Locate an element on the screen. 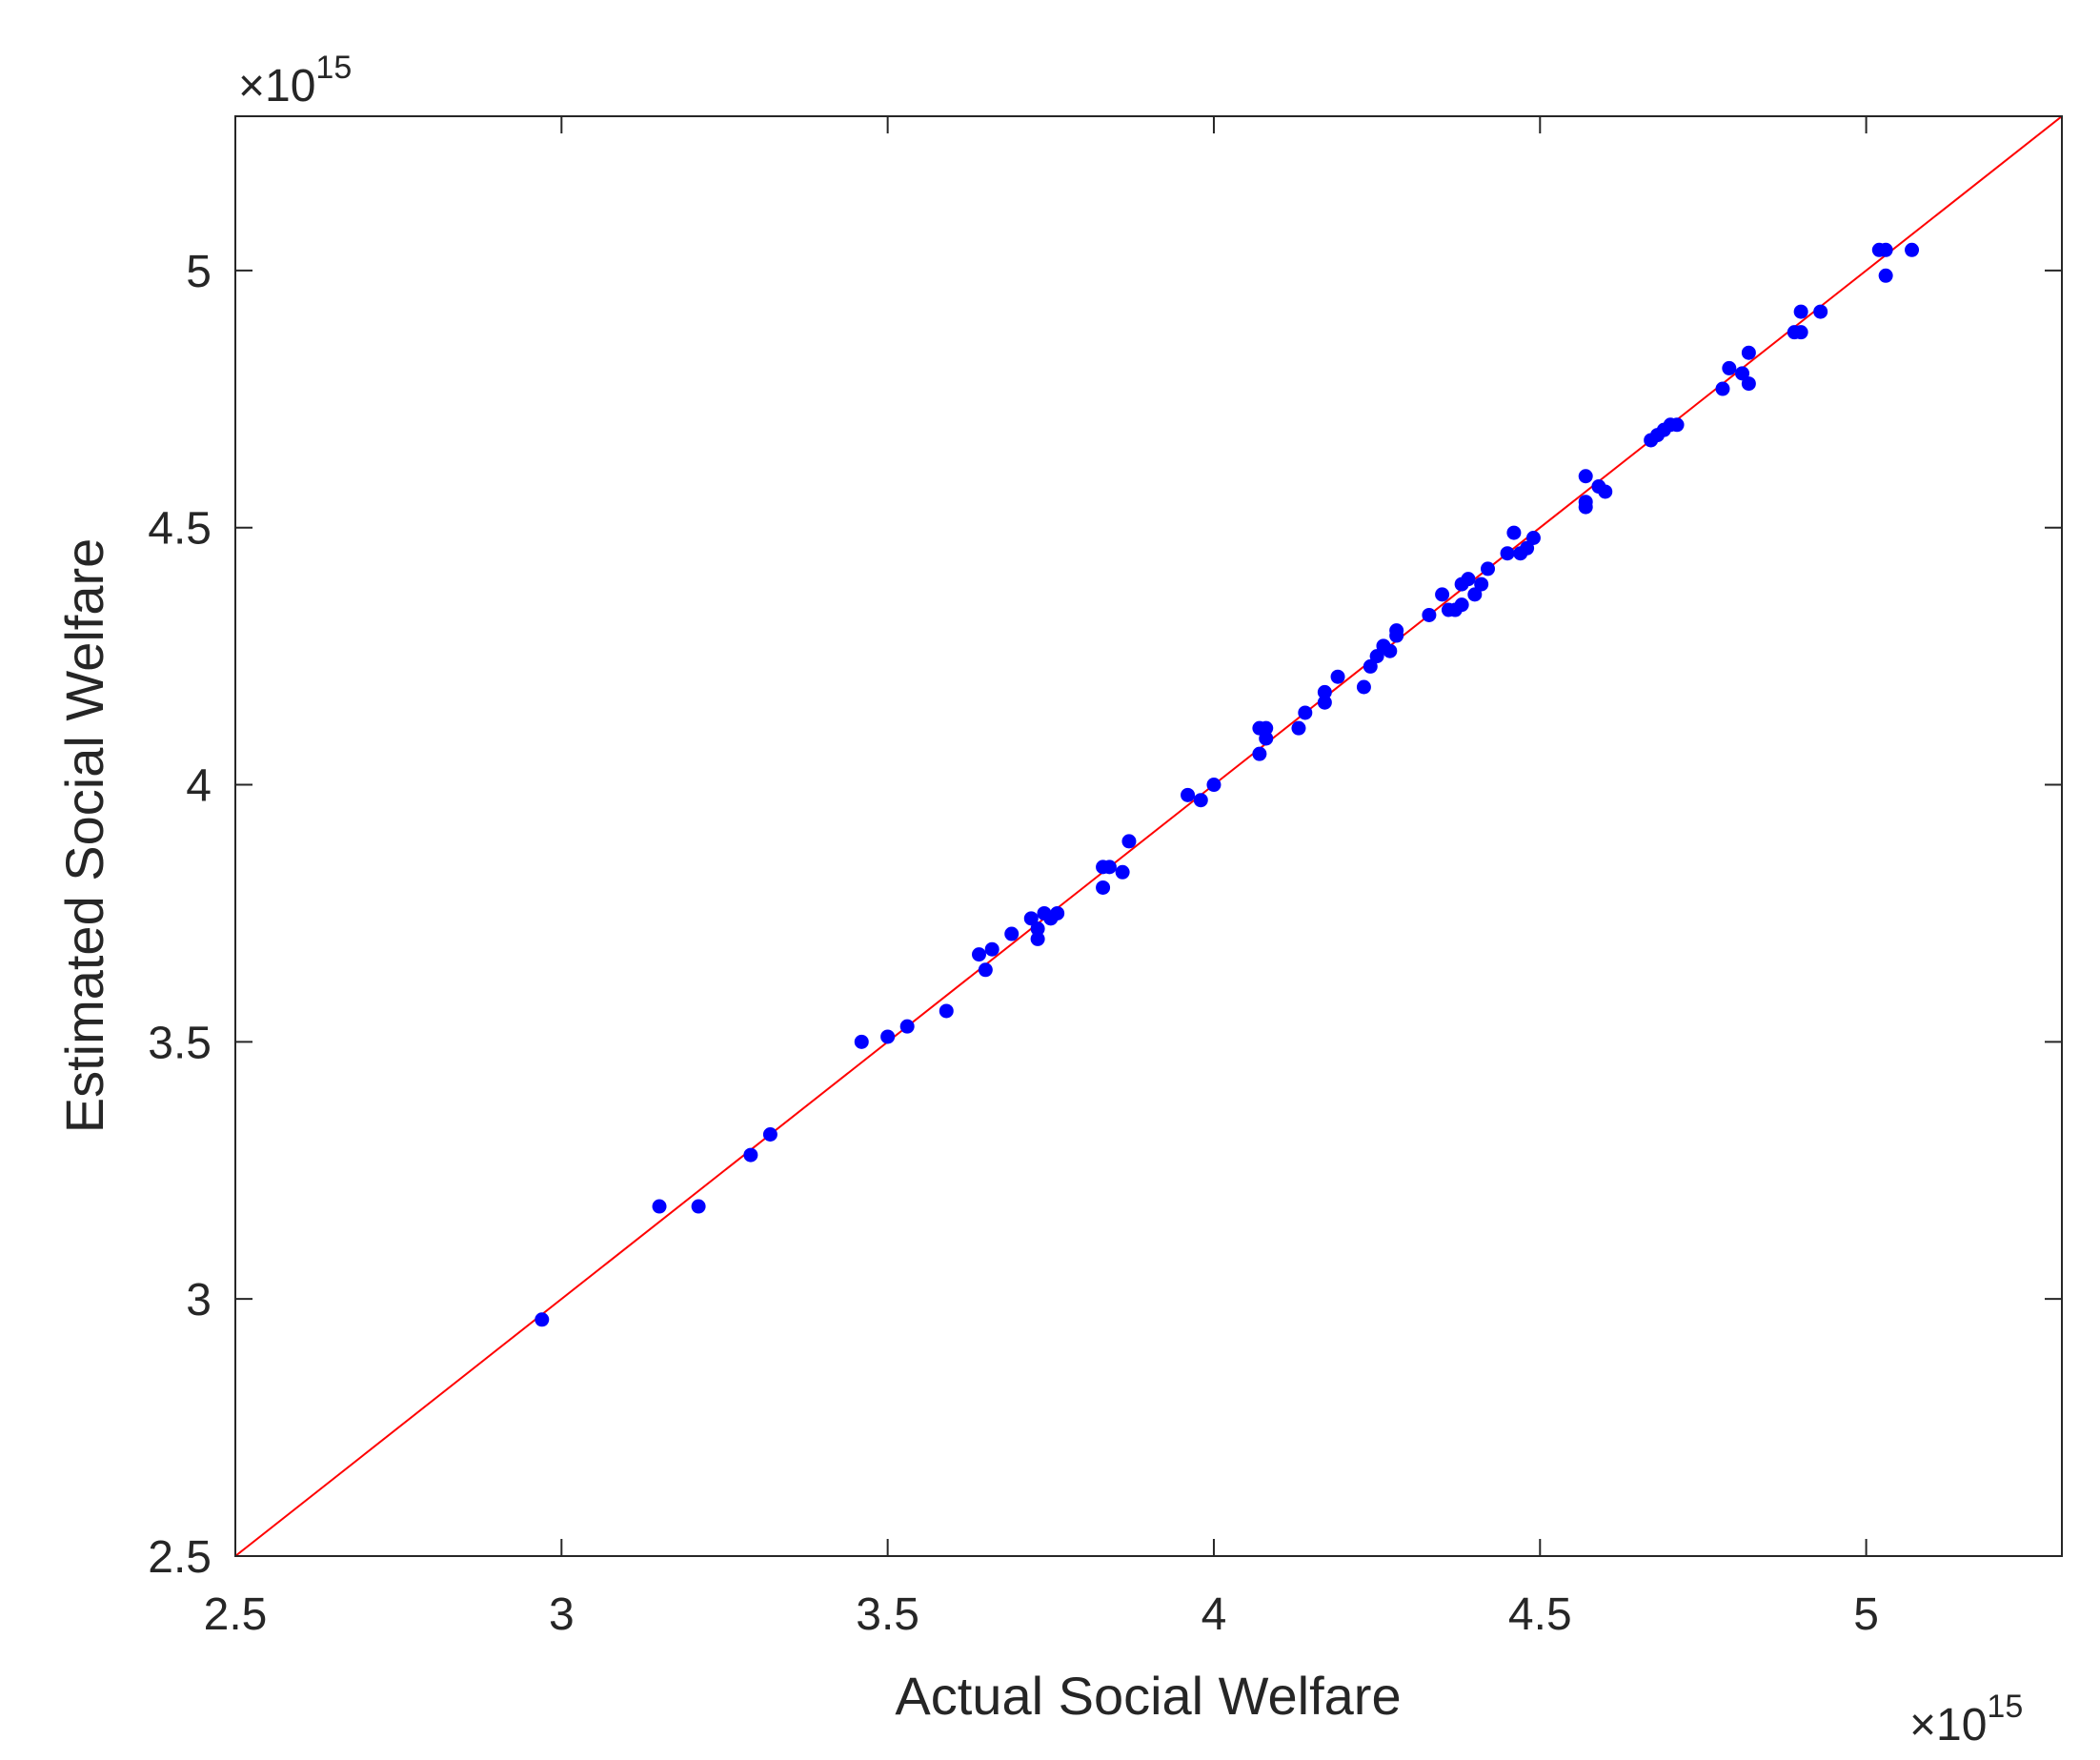 Image resolution: width=2100 pixels, height=1760 pixels. y-tick-label: 3.5 is located at coordinates (180, 1043).